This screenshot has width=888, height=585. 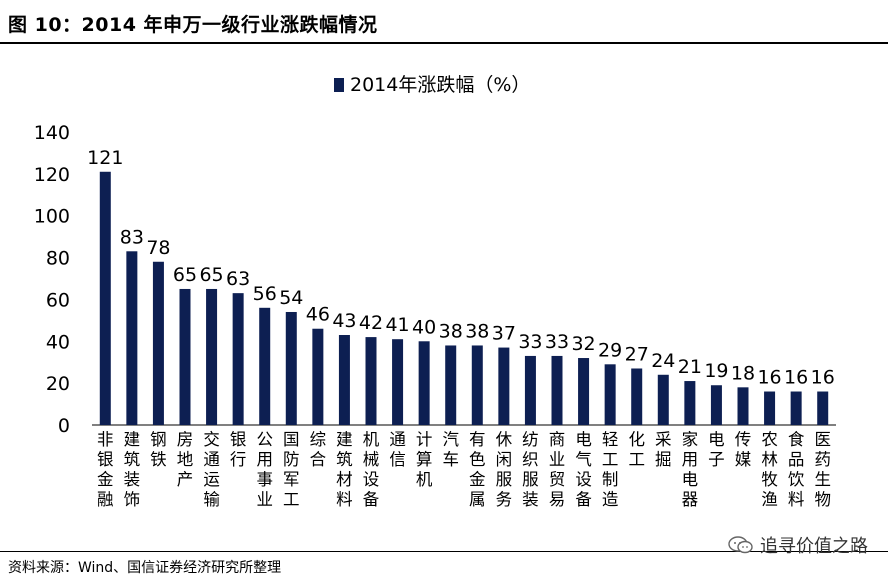 What do you see at coordinates (58, 300) in the screenshot?
I see `y-tick-label: 60` at bounding box center [58, 300].